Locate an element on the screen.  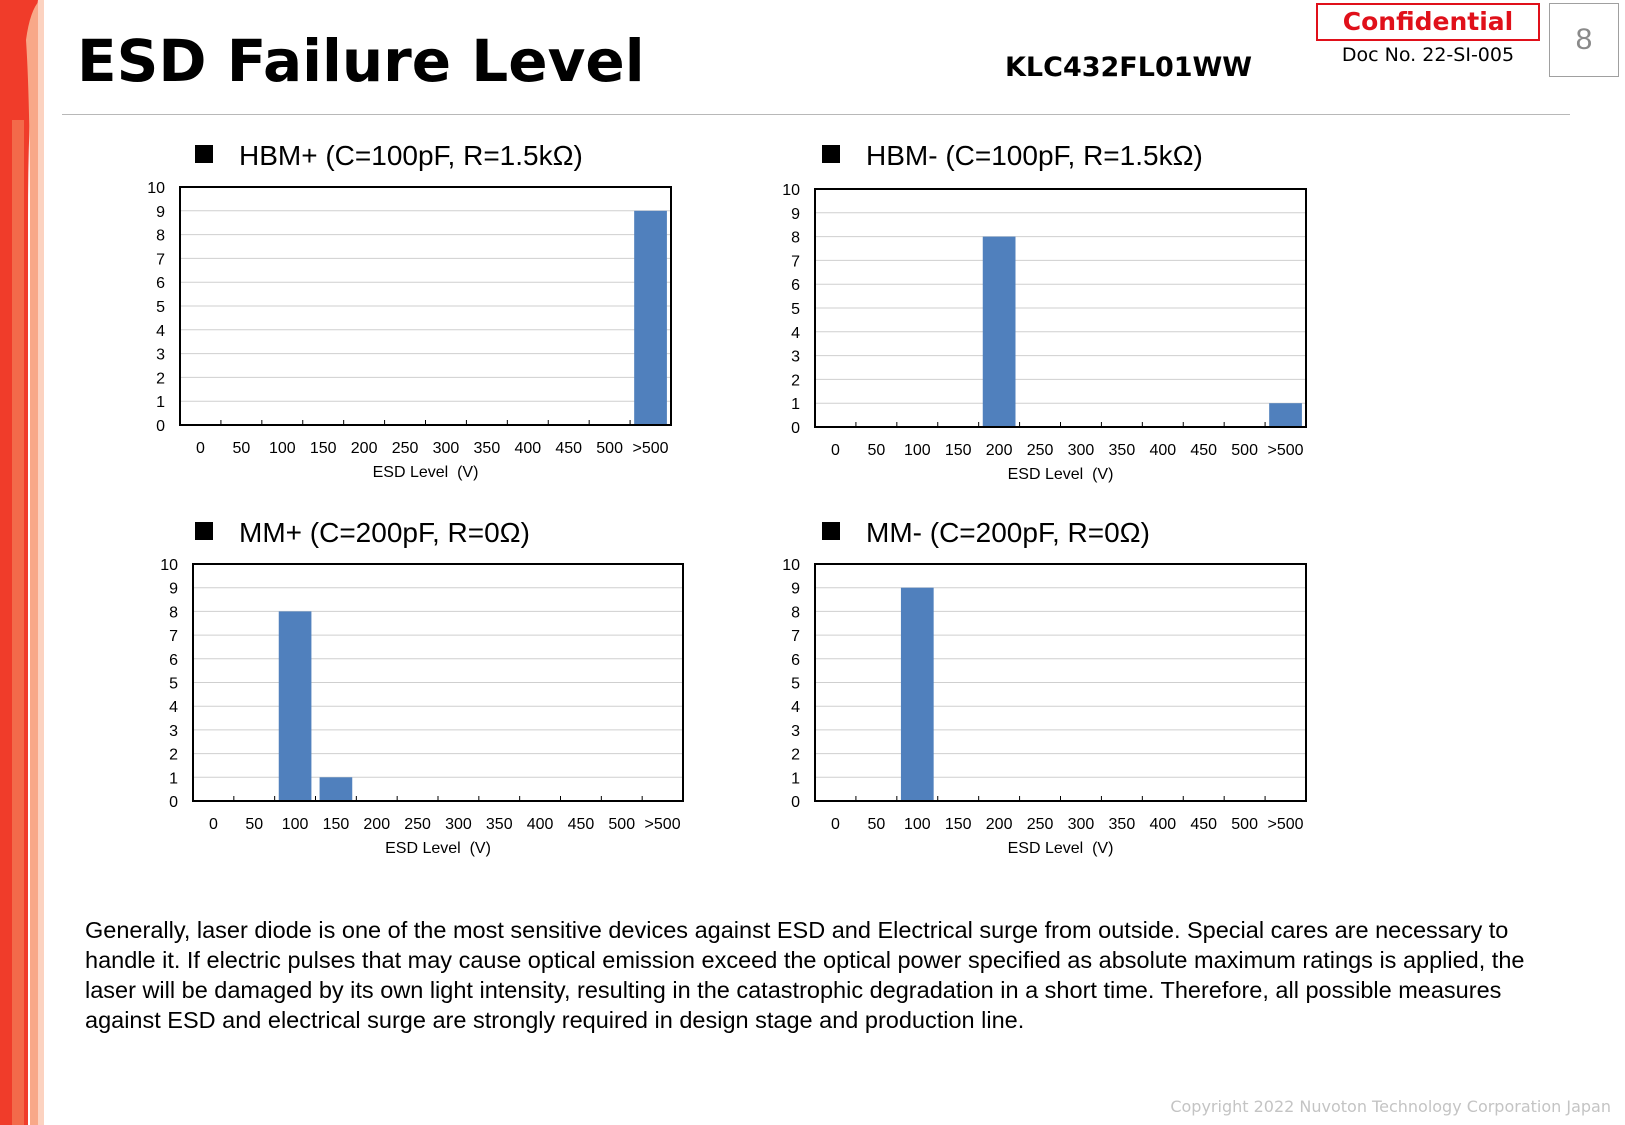
chart-title: HBM+ (C=100pF, R=1.5kΩ) is located at coordinates (383, 156).